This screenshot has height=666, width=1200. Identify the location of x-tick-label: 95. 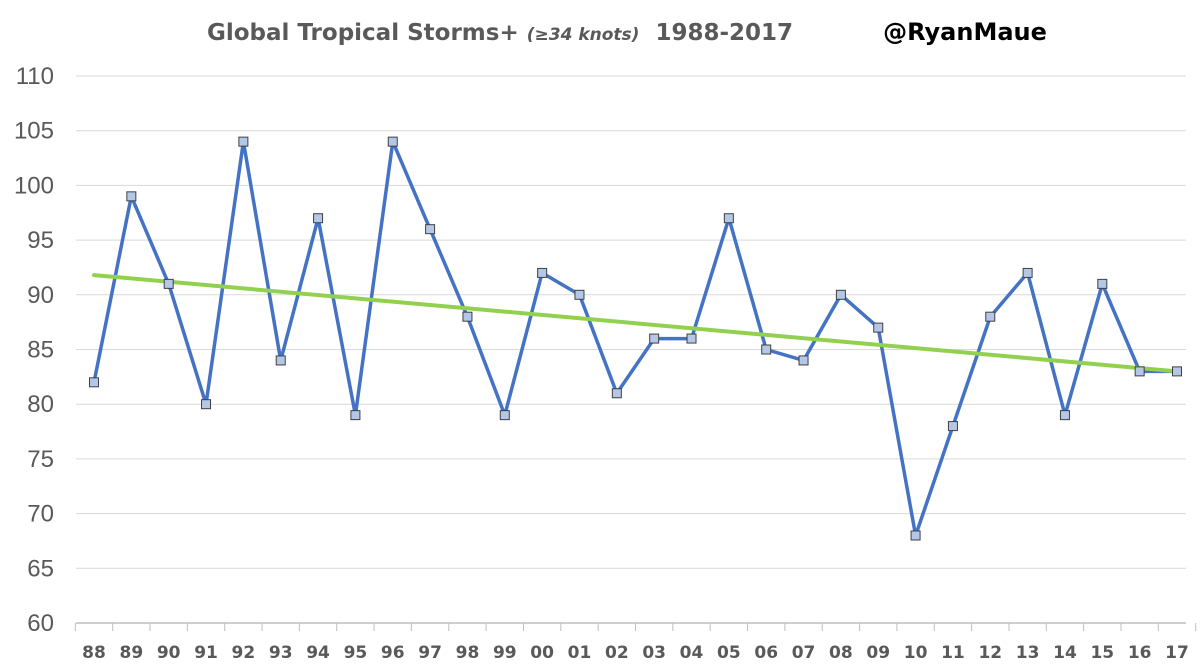
(356, 653).